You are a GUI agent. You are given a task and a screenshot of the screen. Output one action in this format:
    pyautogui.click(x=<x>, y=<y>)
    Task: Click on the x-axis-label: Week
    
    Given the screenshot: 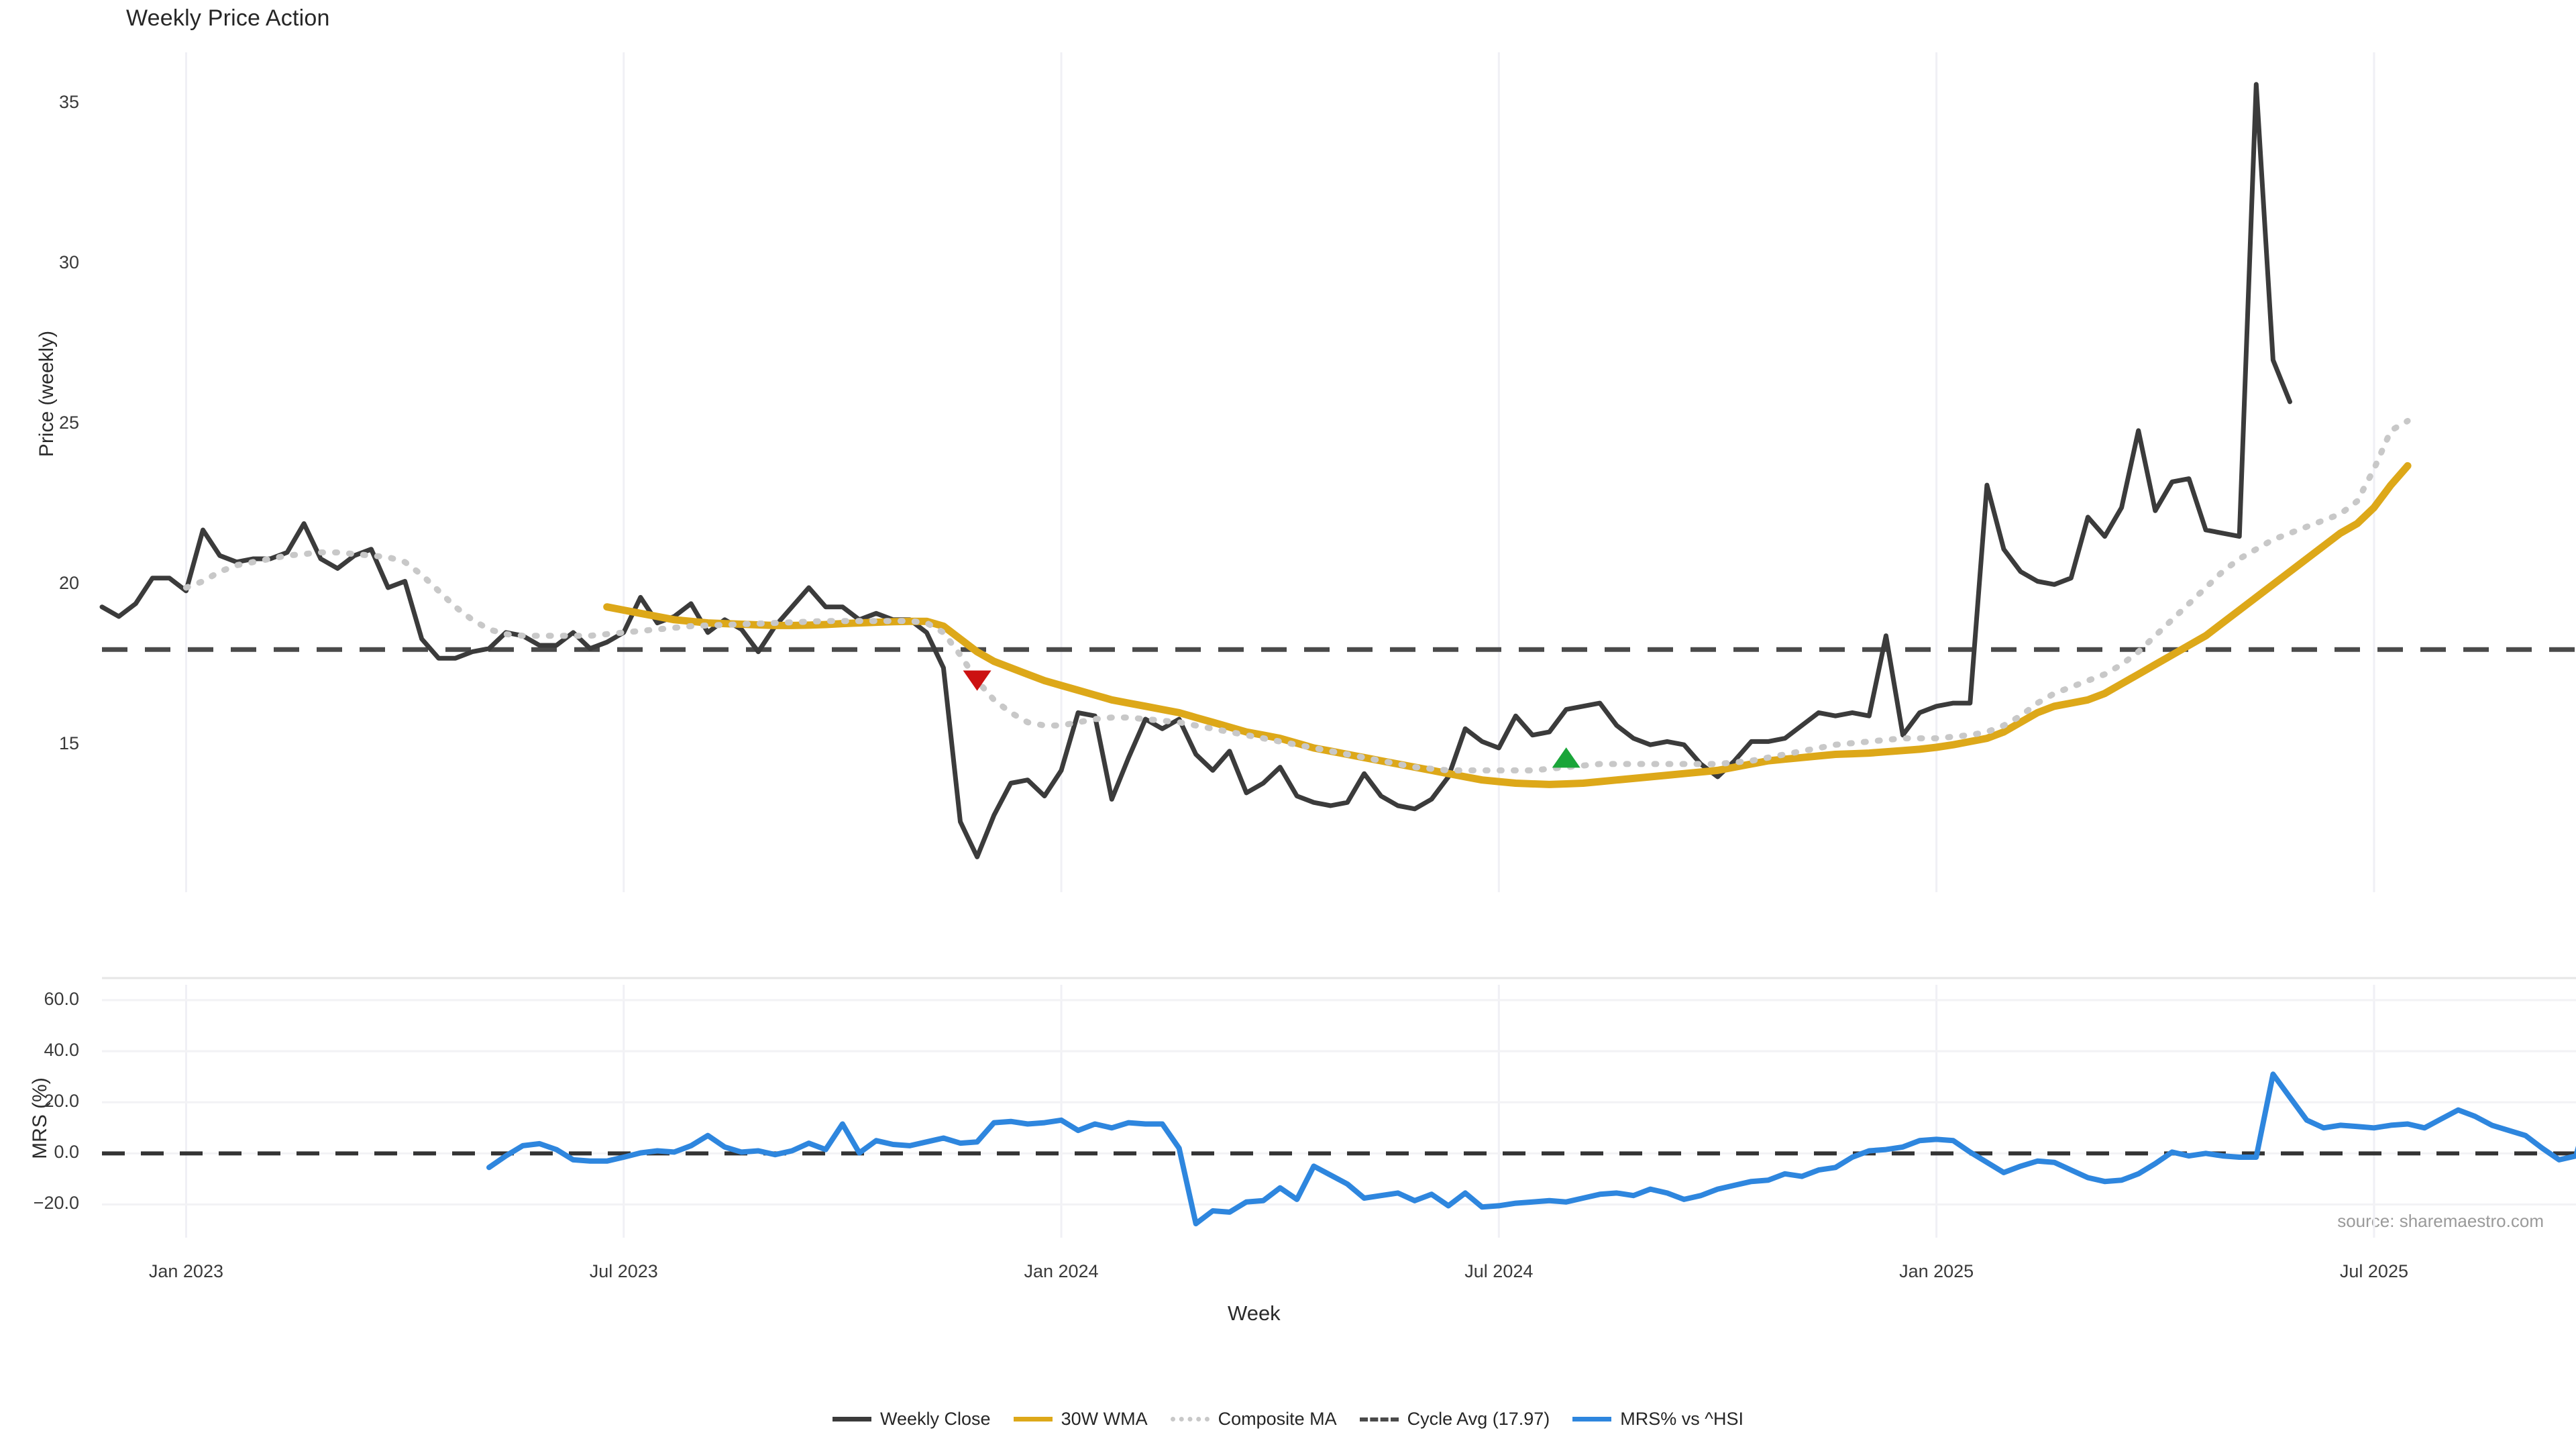 What is the action you would take?
    pyautogui.click(x=1254, y=1313)
    